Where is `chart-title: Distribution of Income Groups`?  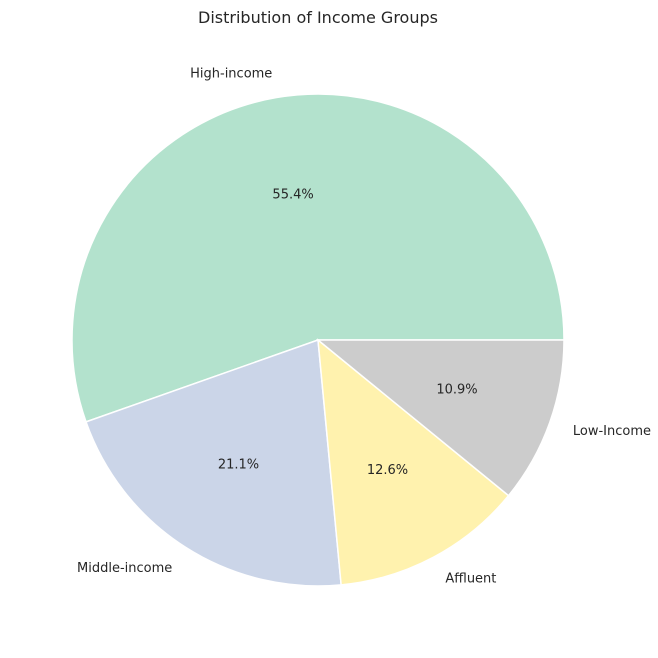 chart-title: Distribution of Income Groups is located at coordinates (318, 17).